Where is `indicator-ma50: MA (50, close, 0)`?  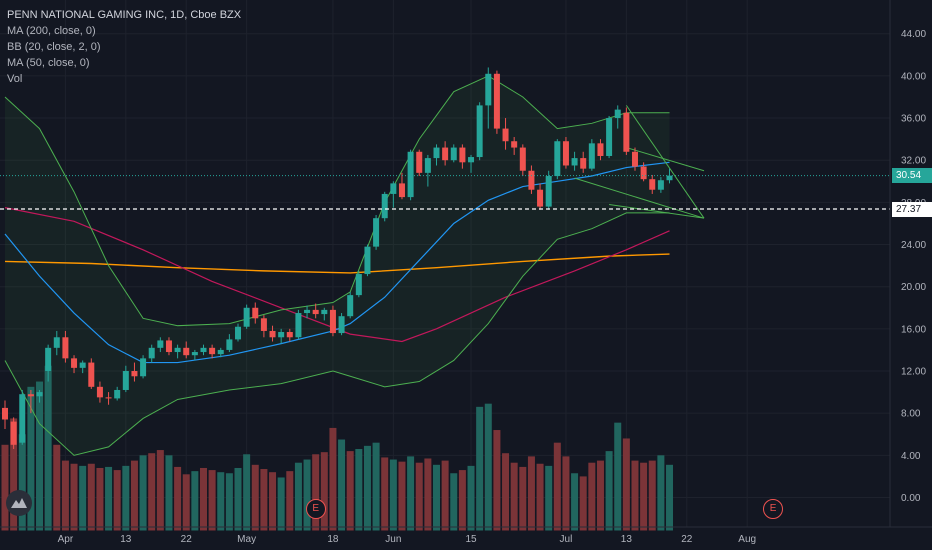 indicator-ma50: MA (50, close, 0) is located at coordinates (48, 63).